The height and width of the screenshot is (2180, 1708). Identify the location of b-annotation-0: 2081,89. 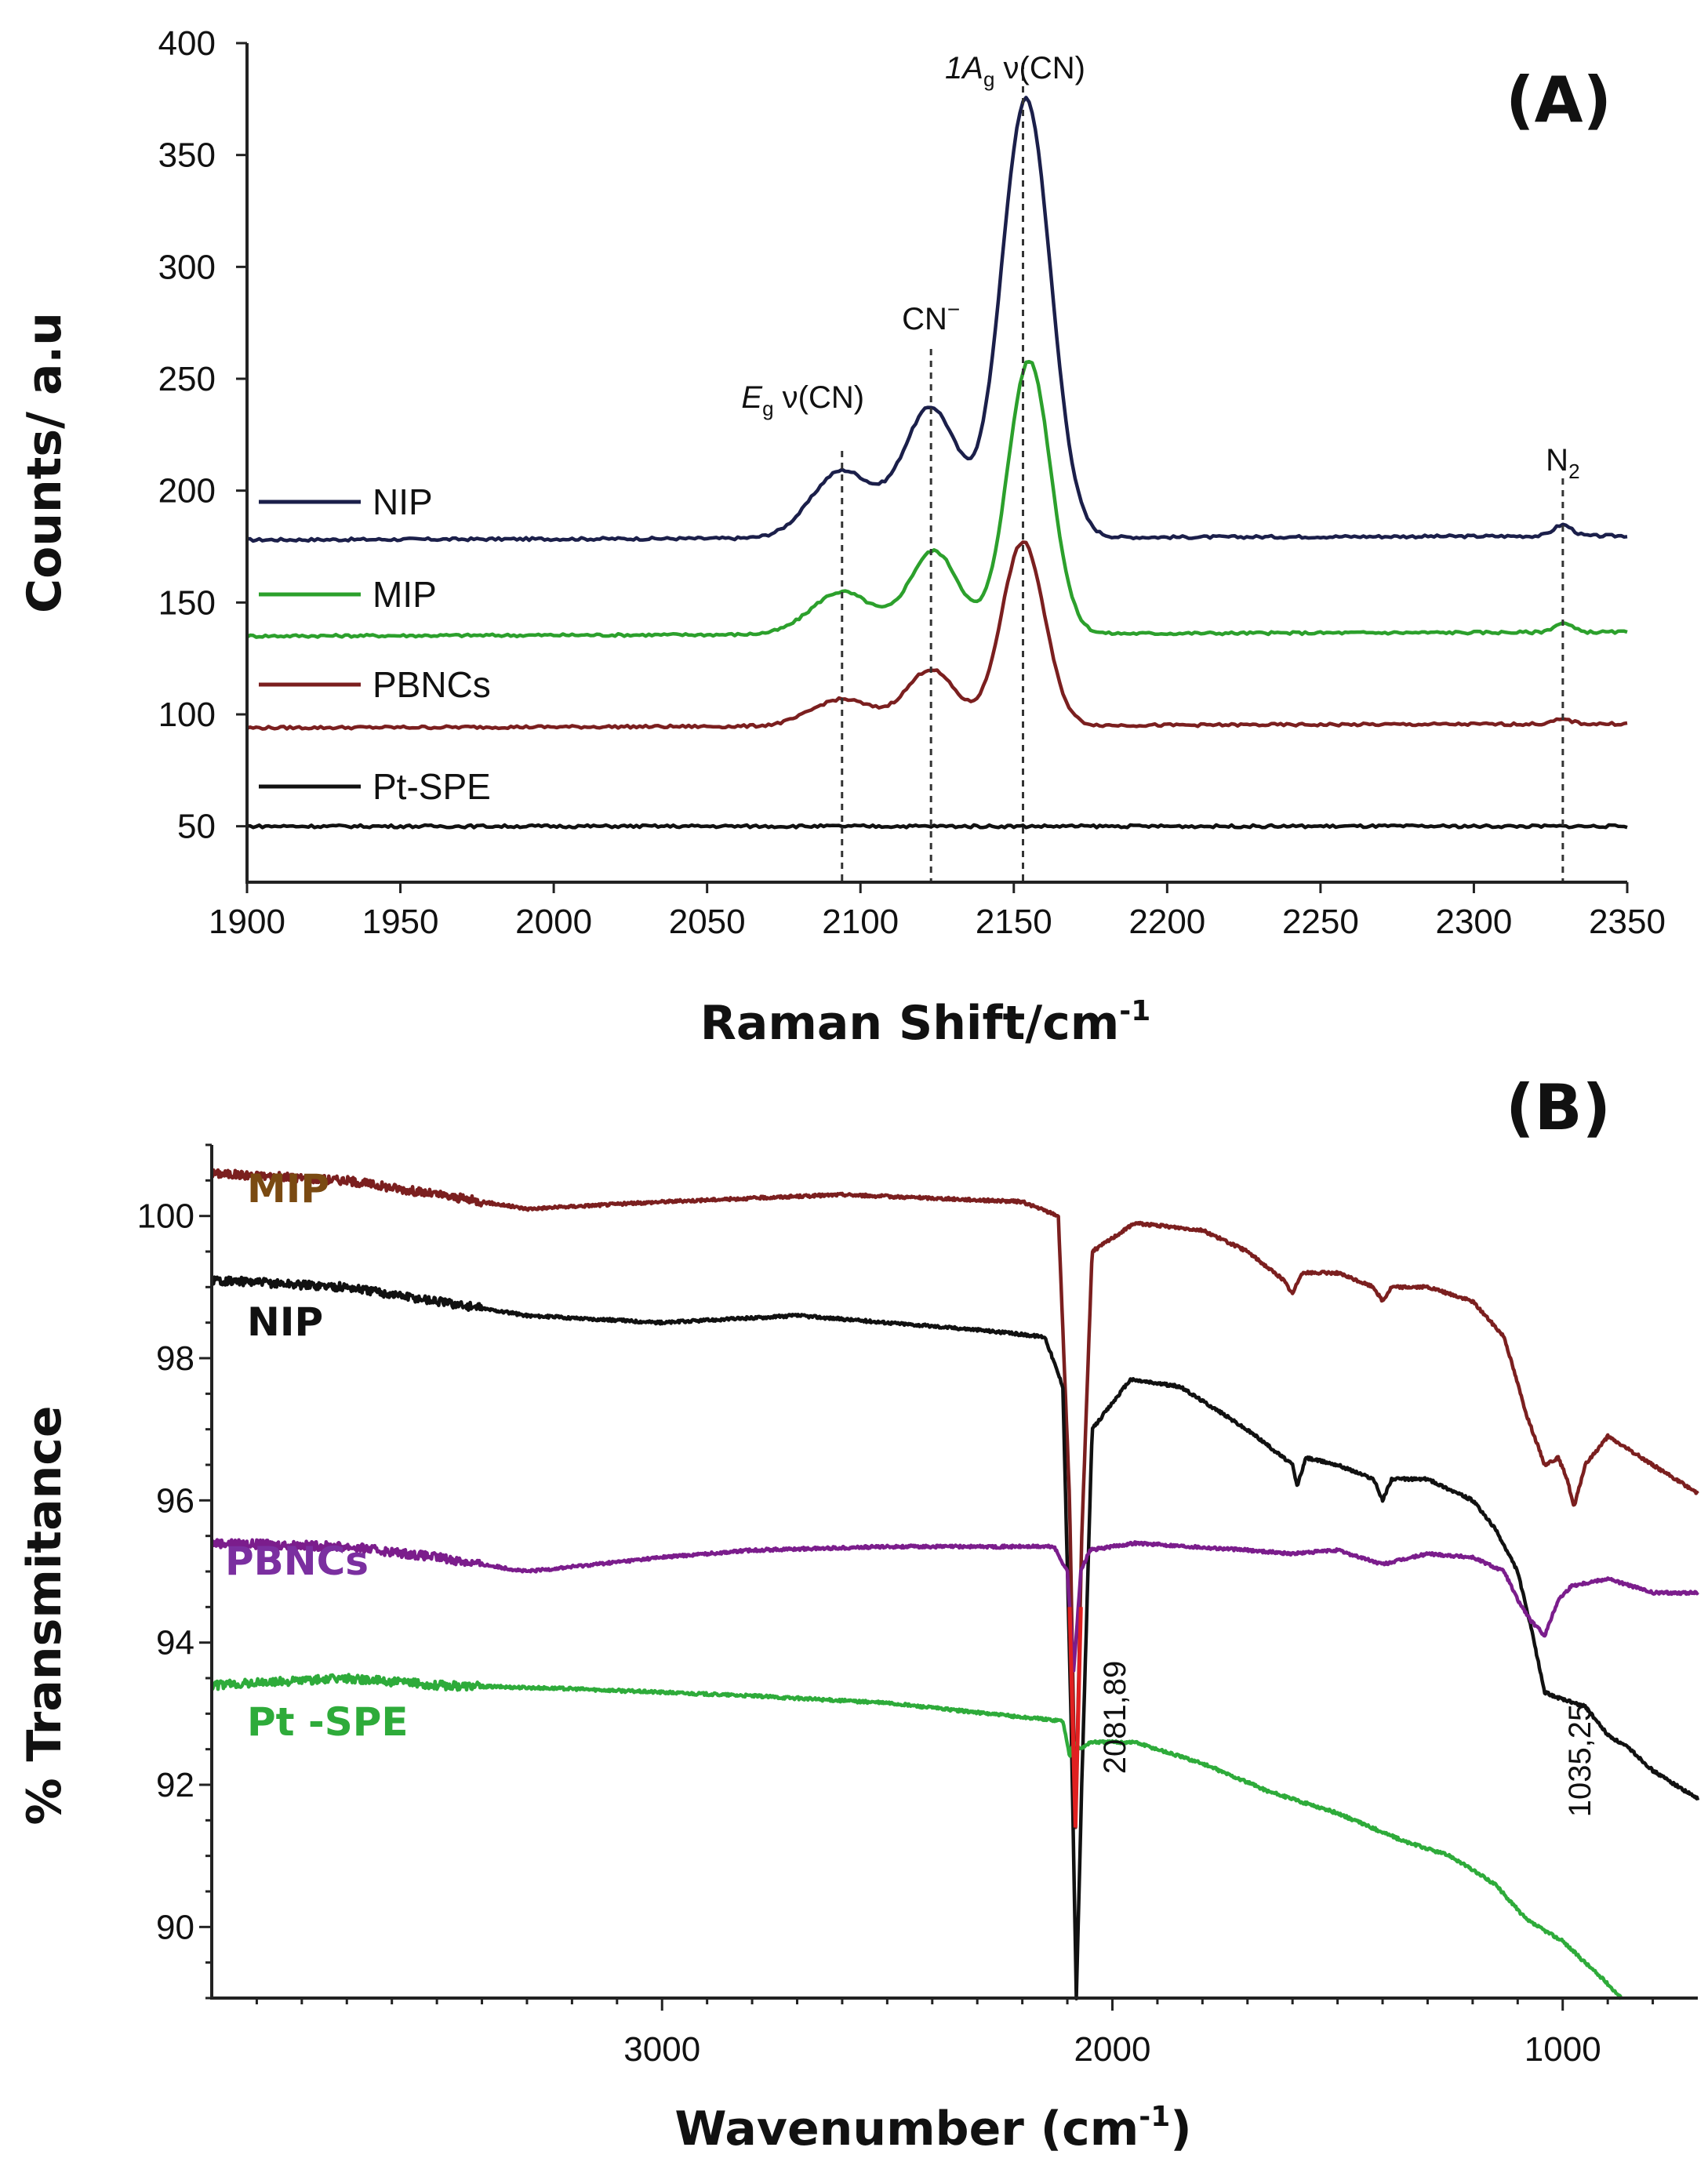
(1115, 1718).